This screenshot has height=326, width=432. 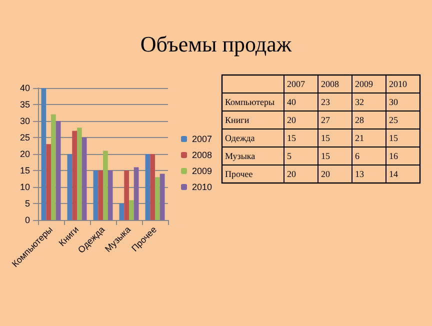 What do you see at coordinates (364, 84) in the screenshot?
I see `x-tick-label: 2009` at bounding box center [364, 84].